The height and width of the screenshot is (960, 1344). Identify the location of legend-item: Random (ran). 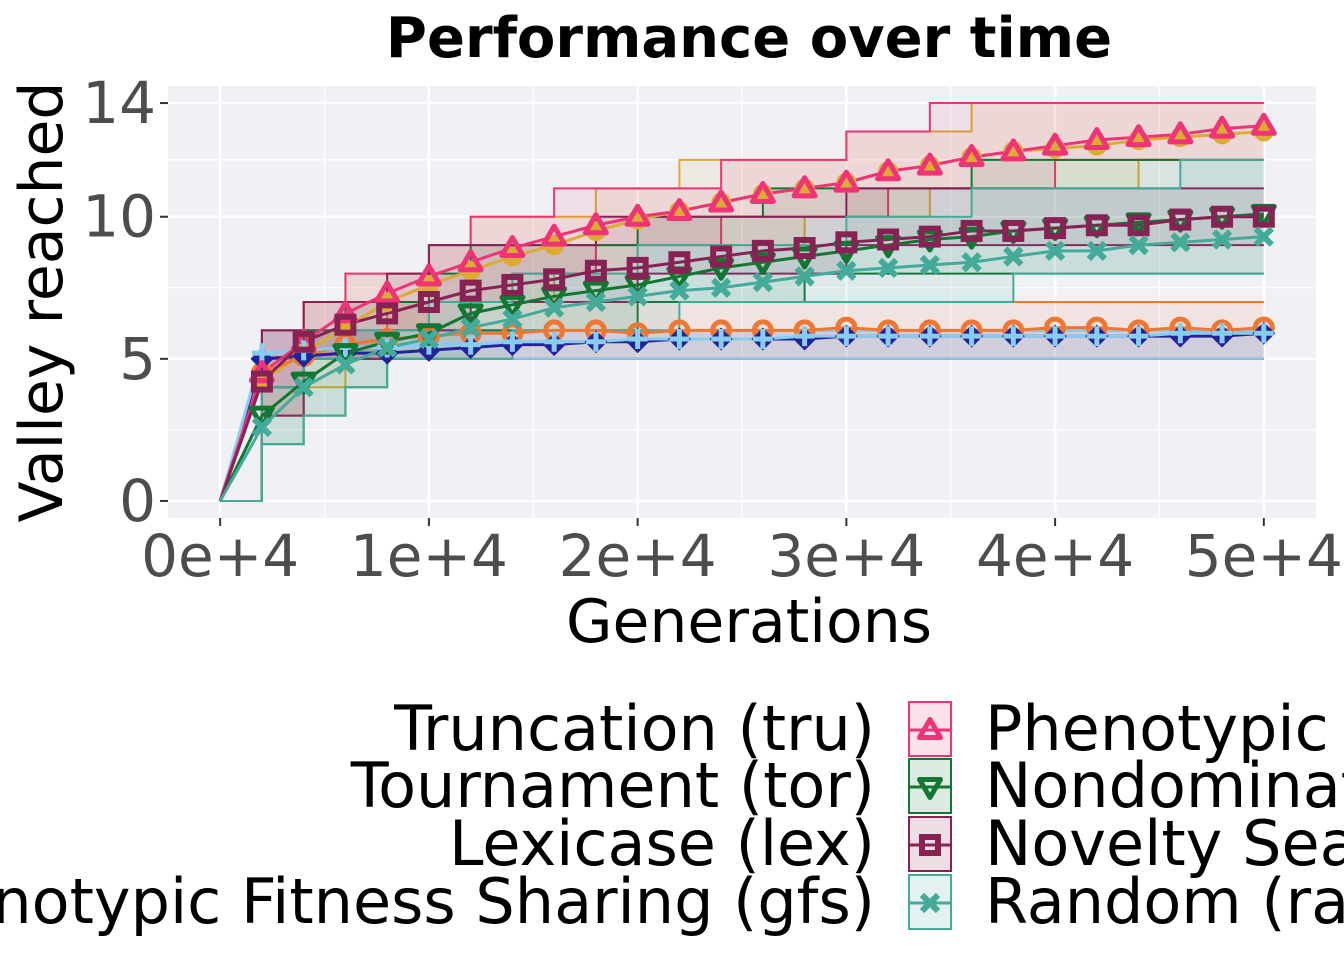
(1126, 901).